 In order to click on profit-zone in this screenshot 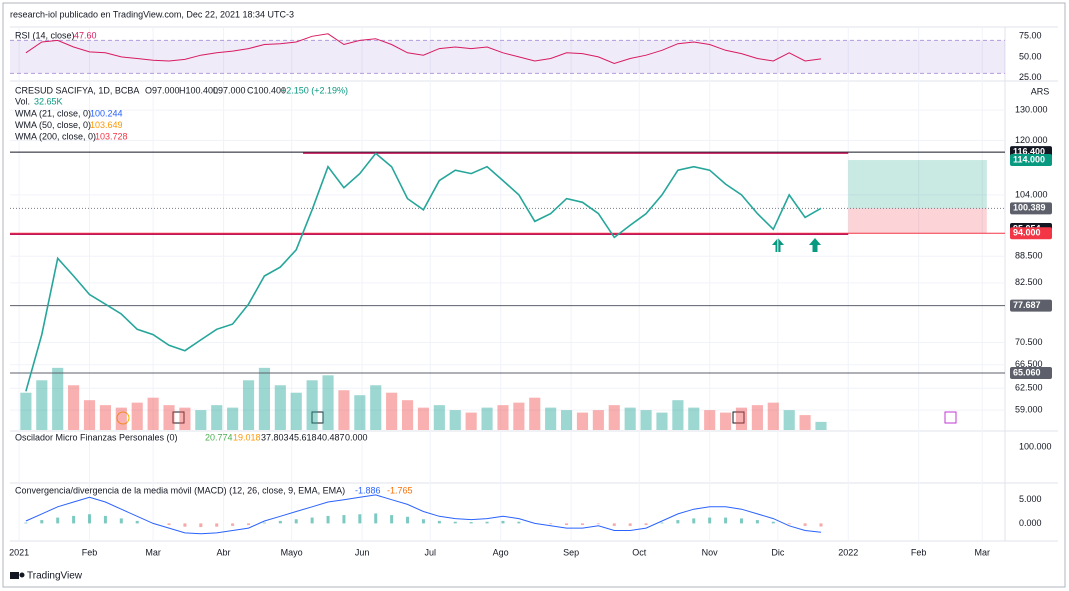, I will do `click(917, 184)`.